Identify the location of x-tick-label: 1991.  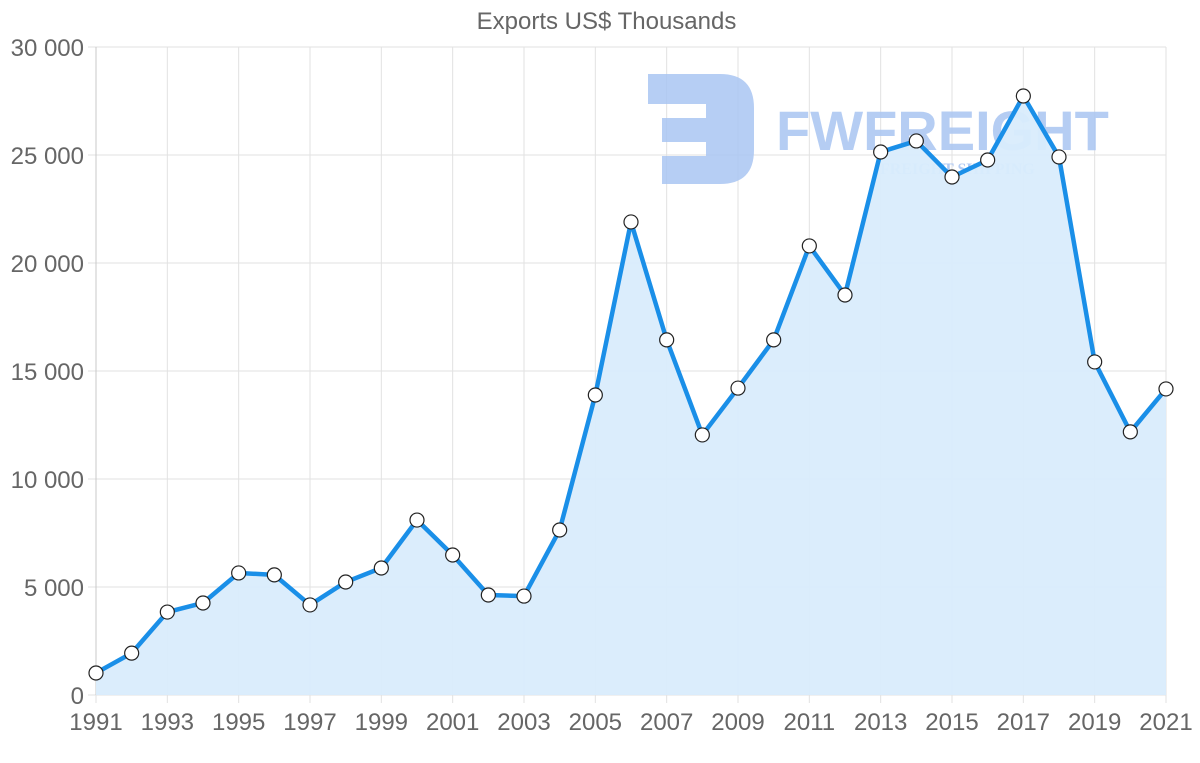
(95, 722).